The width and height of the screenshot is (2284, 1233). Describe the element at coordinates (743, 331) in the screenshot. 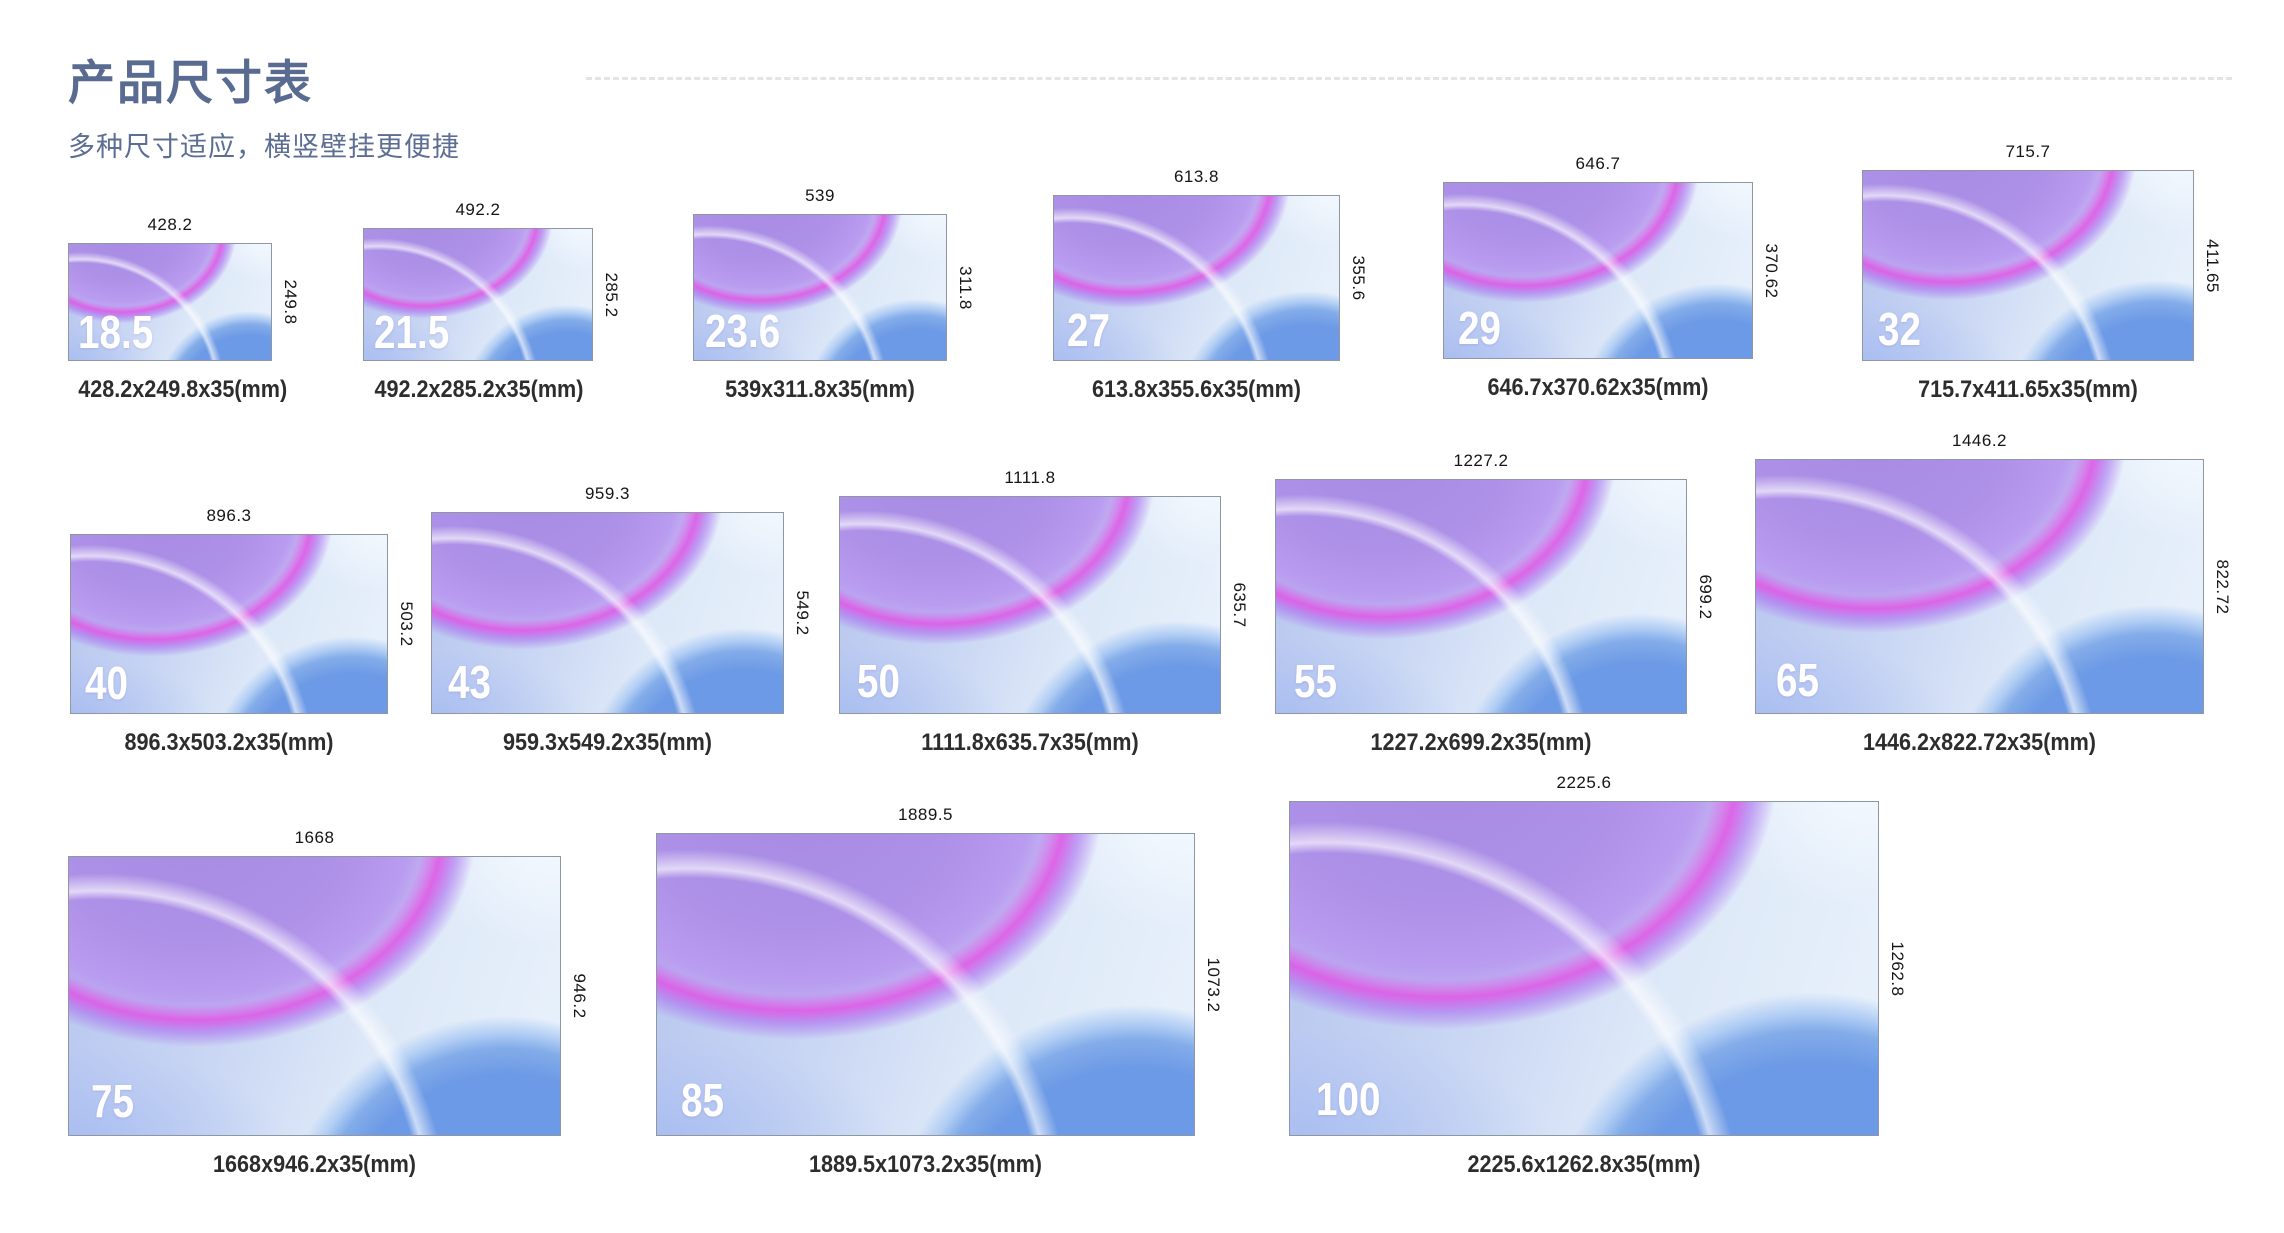

I see `size-inches-label: 23.6` at that location.